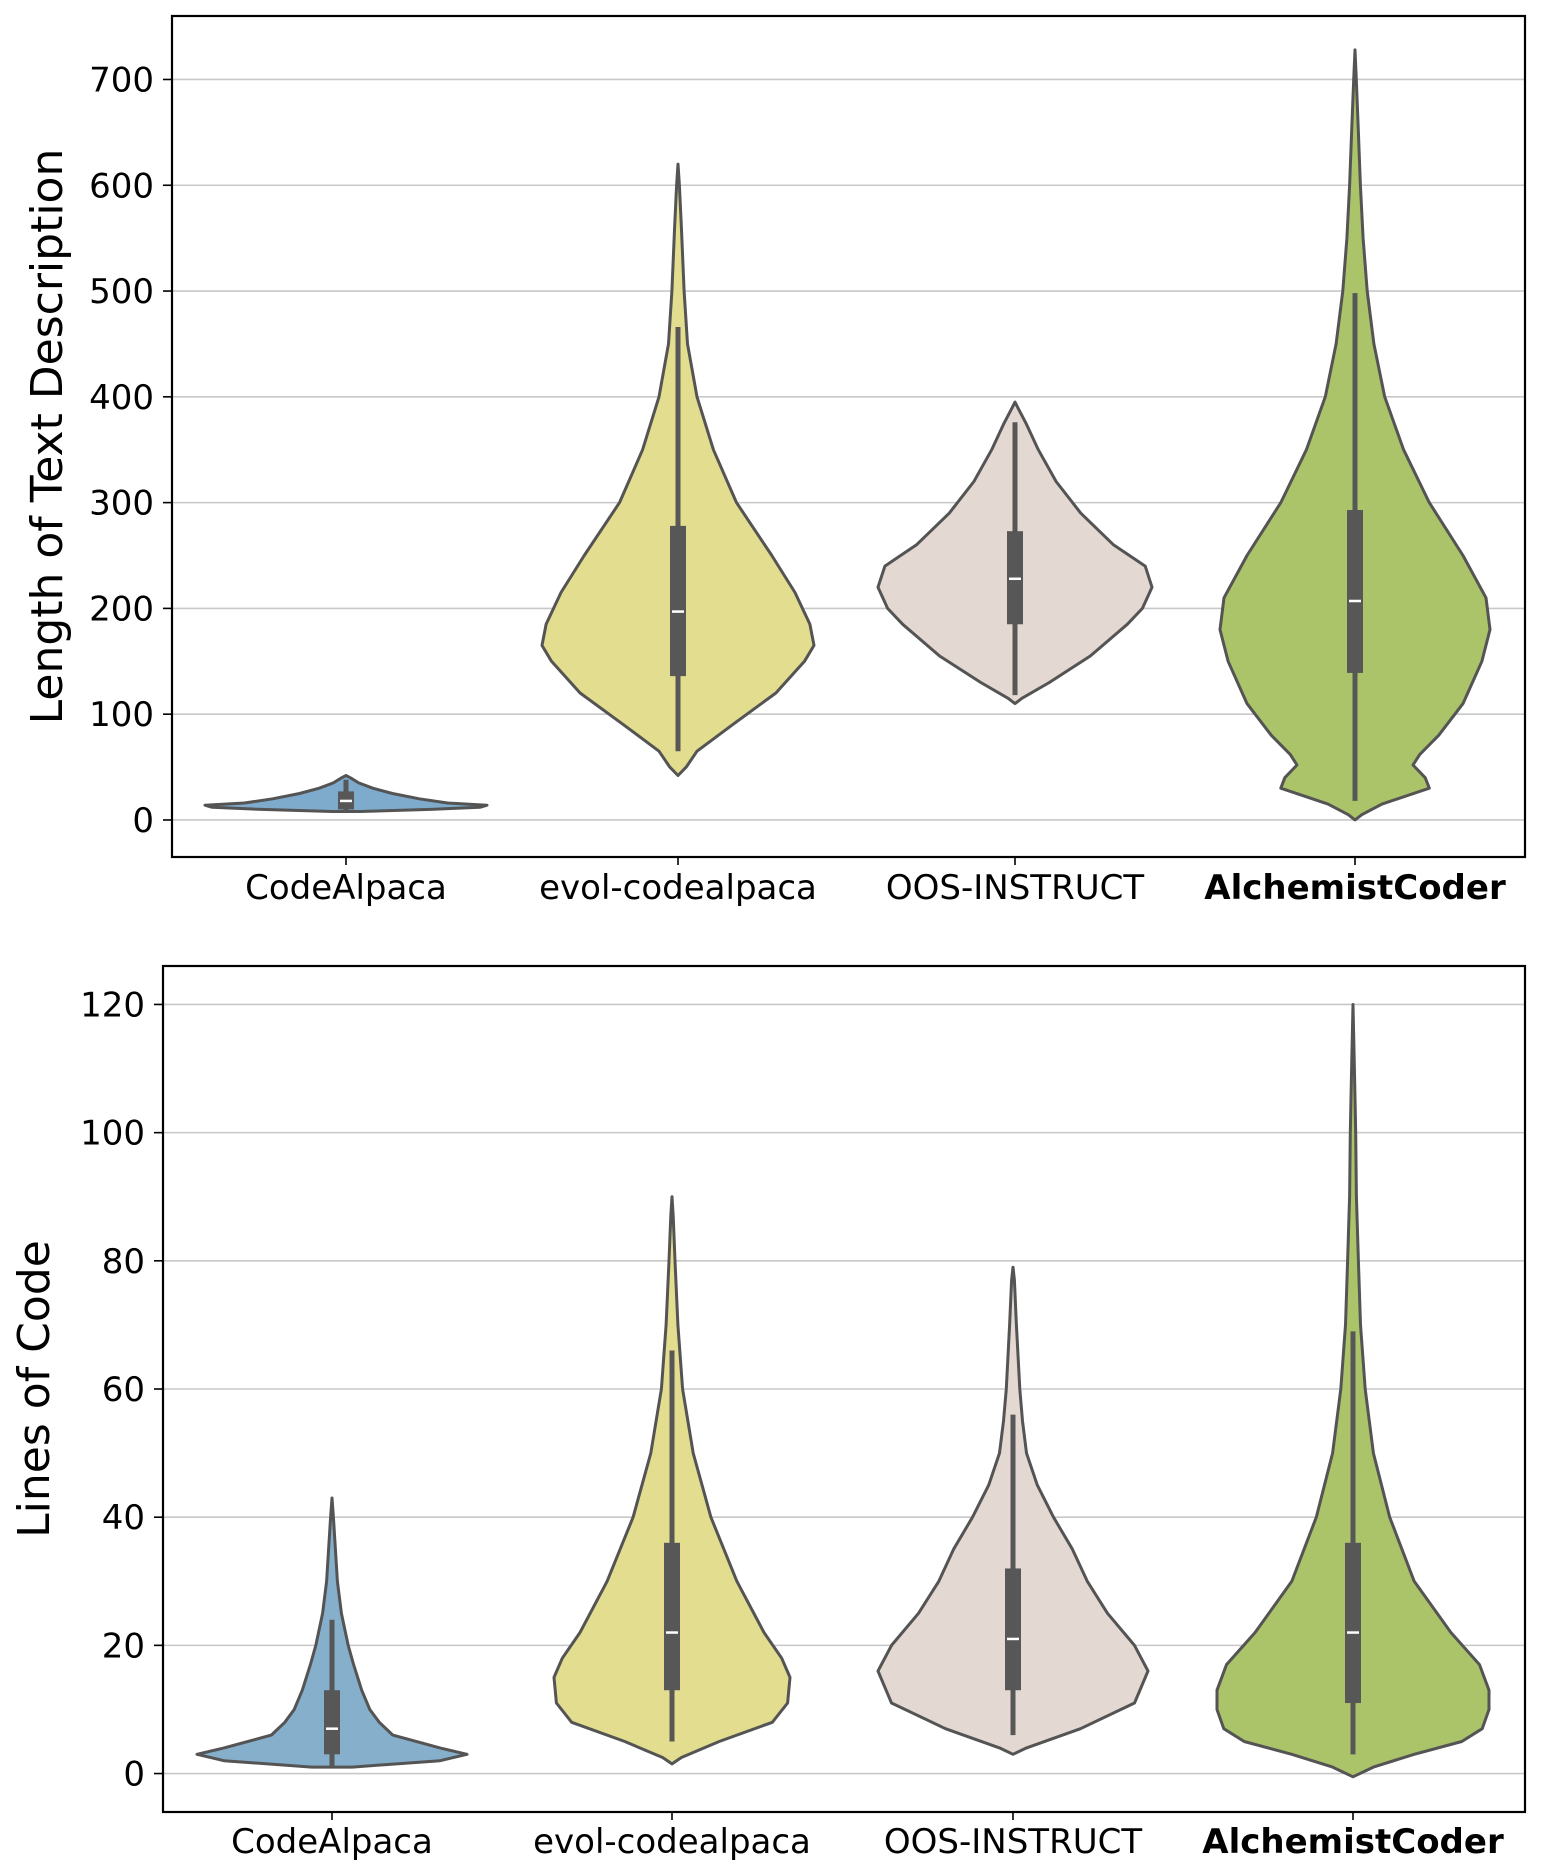  What do you see at coordinates (121, 292) in the screenshot?
I see `y-tick-label-500: 500` at bounding box center [121, 292].